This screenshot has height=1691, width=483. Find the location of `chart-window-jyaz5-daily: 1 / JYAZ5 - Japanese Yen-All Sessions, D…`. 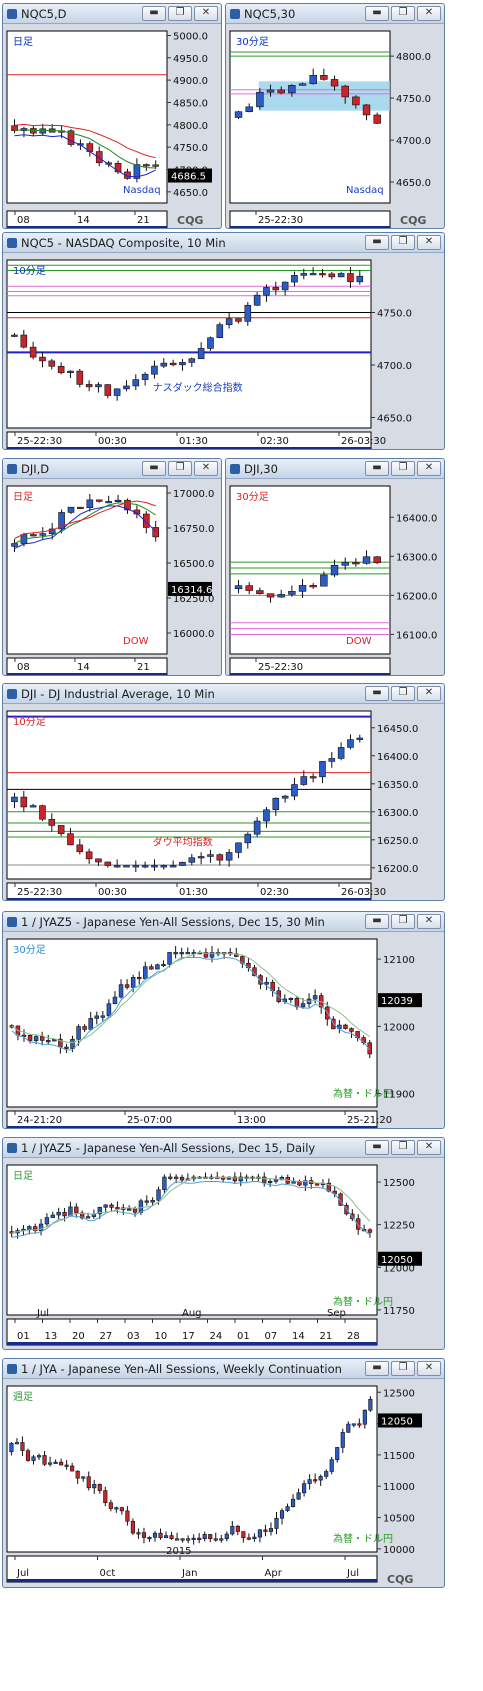

chart-window-jyaz5-daily: 1 / JYAZ5 - Japanese Yen-All Sessions, D… is located at coordinates (223, 1243).